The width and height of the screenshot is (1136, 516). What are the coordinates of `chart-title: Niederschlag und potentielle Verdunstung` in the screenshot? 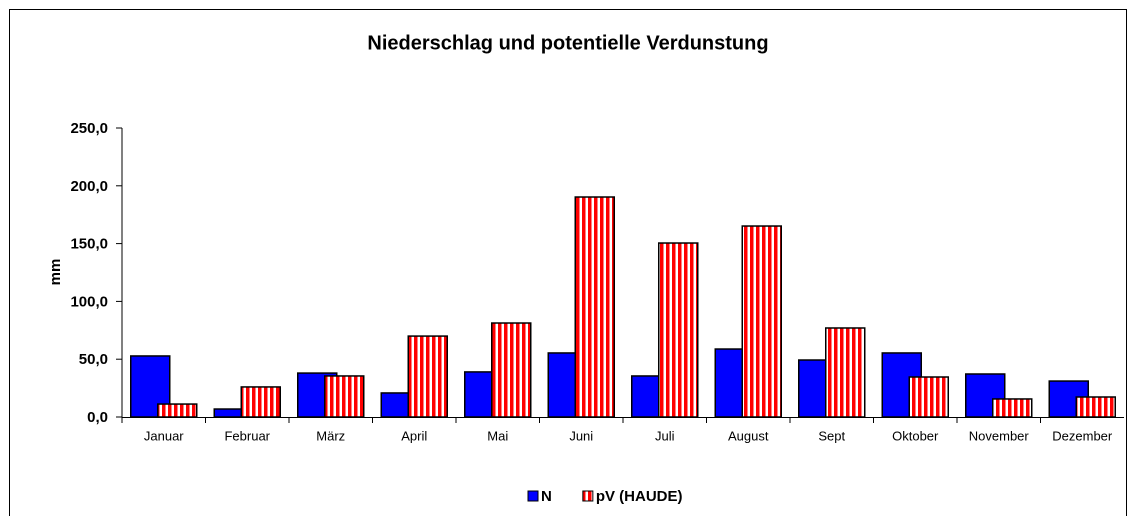 It's located at (567, 43).